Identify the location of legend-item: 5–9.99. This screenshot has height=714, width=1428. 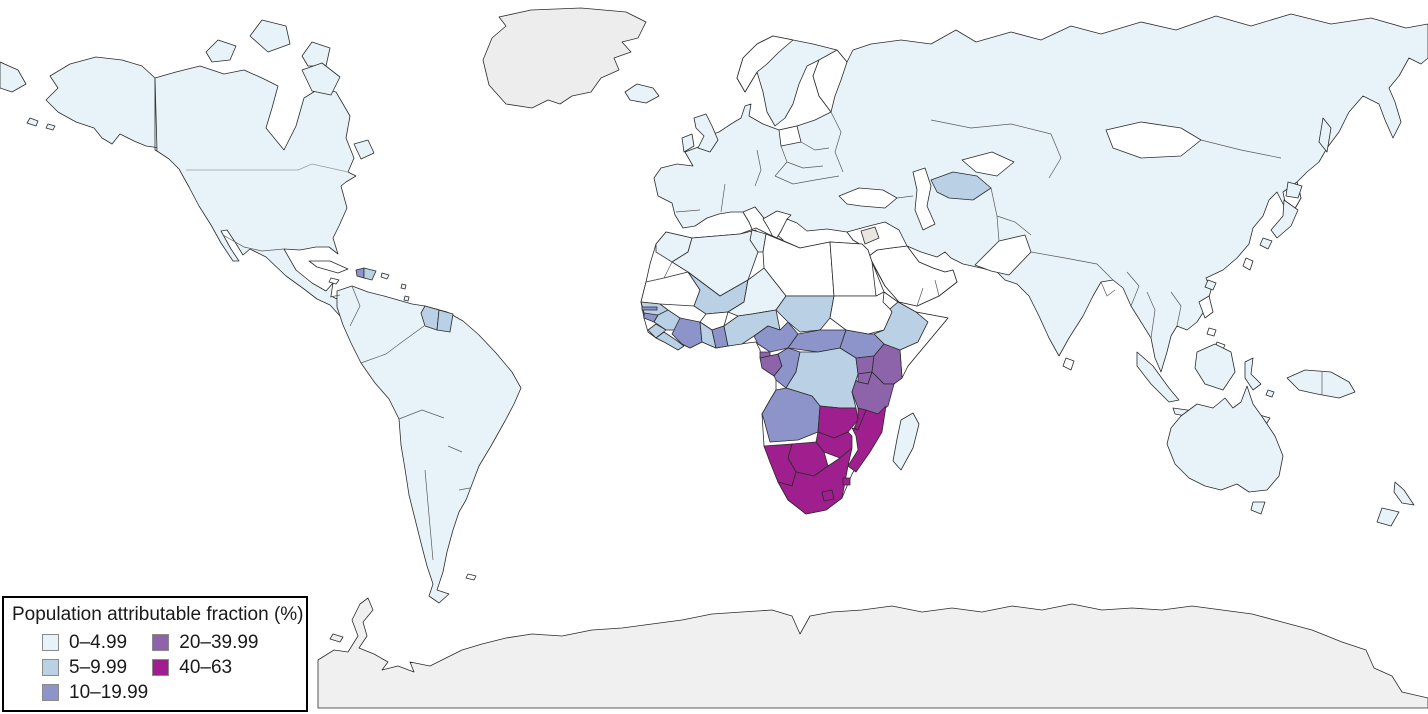
(95, 667).